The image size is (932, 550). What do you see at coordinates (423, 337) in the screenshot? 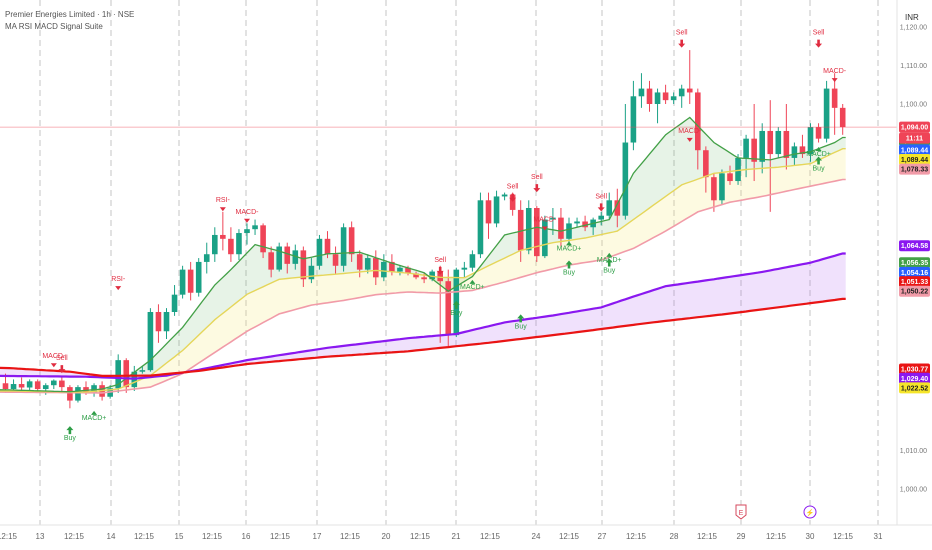
I see `ma-200-line` at bounding box center [423, 337].